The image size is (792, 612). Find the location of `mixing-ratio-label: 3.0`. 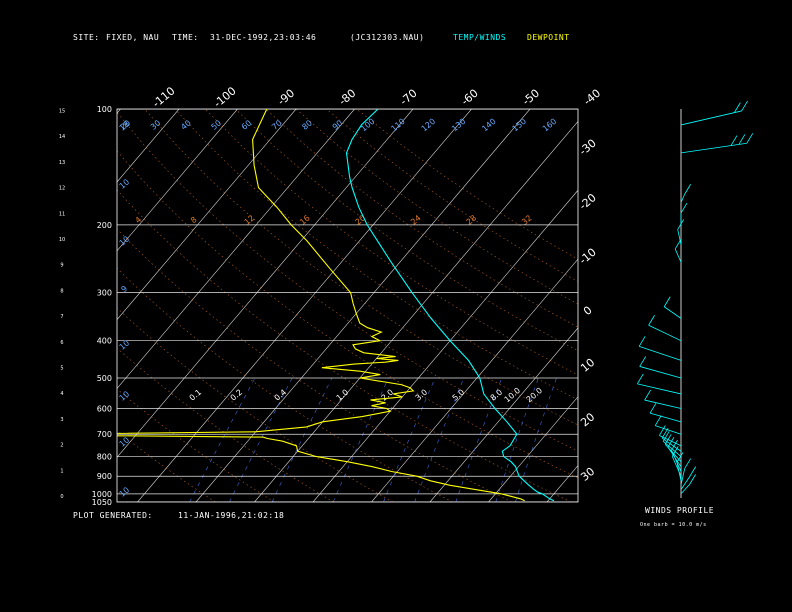

mixing-ratio-label: 3.0 is located at coordinates (422, 395).